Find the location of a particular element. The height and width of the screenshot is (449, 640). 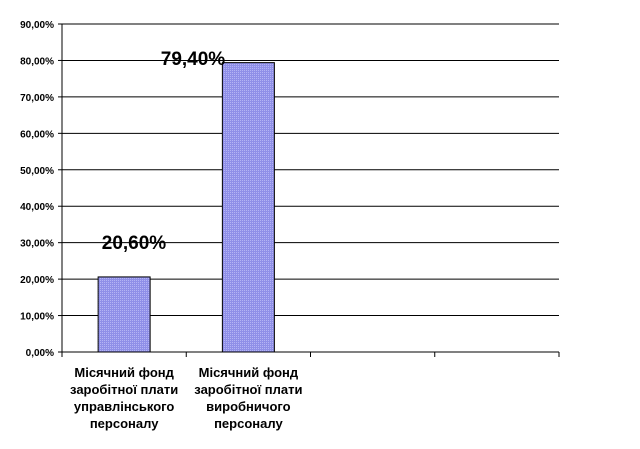

y-tick-label: 90,00% is located at coordinates (37, 25).